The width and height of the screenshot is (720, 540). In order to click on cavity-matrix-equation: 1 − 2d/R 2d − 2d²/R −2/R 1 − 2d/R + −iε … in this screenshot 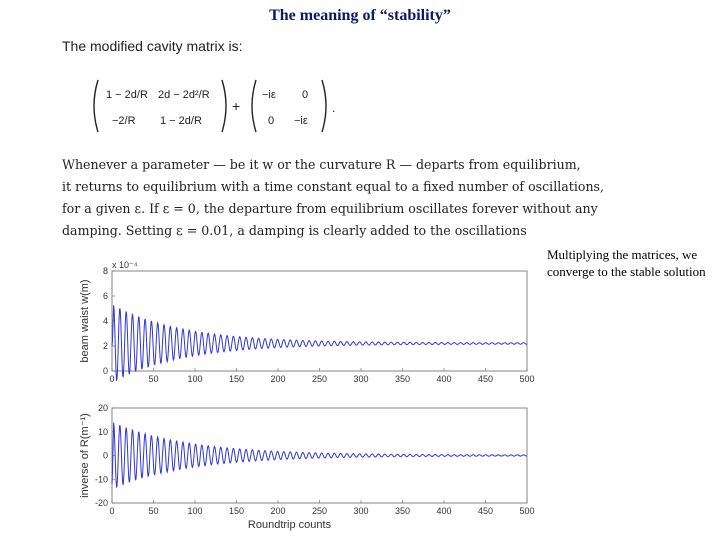, I will do `click(214, 106)`.